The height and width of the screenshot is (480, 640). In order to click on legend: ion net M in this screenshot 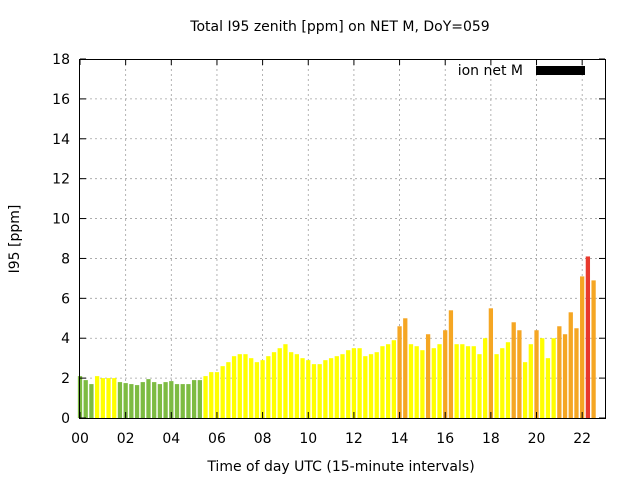, I will do `click(521, 71)`.